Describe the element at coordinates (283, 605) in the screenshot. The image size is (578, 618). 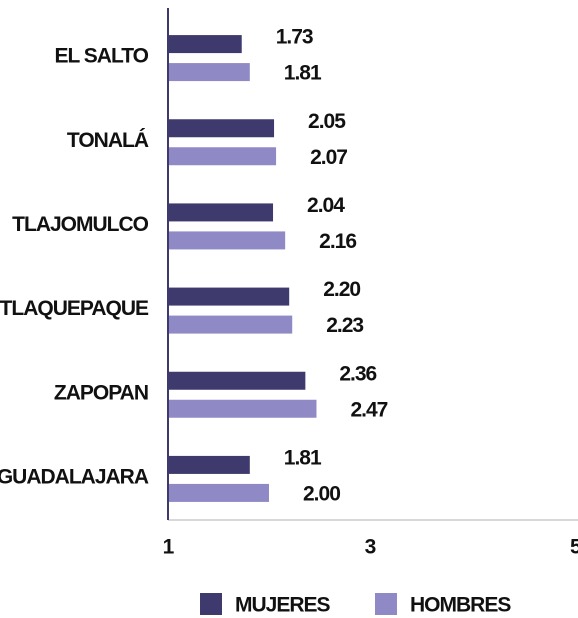
I see `legend-label: MUJERES` at that location.